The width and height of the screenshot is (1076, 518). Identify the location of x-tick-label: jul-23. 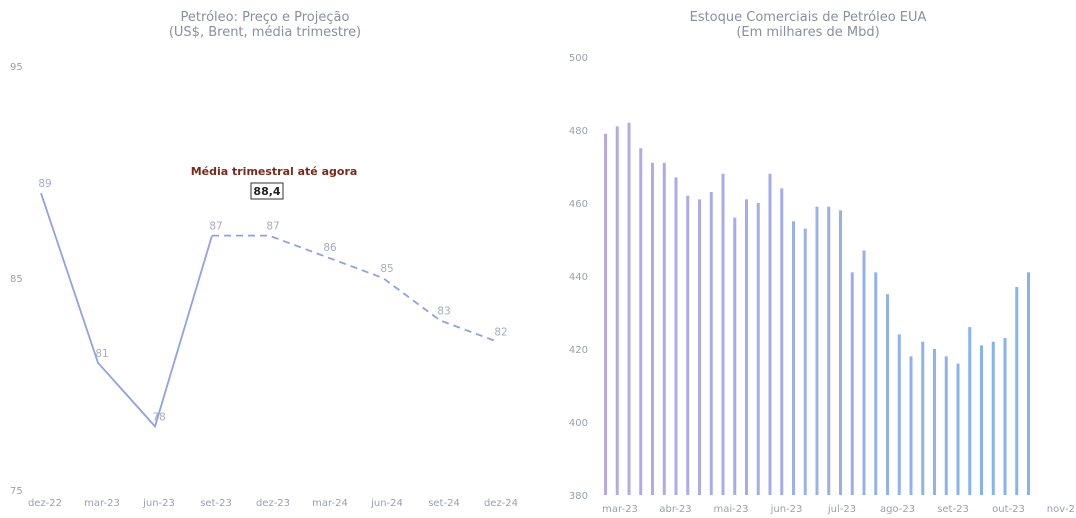
(841, 509).